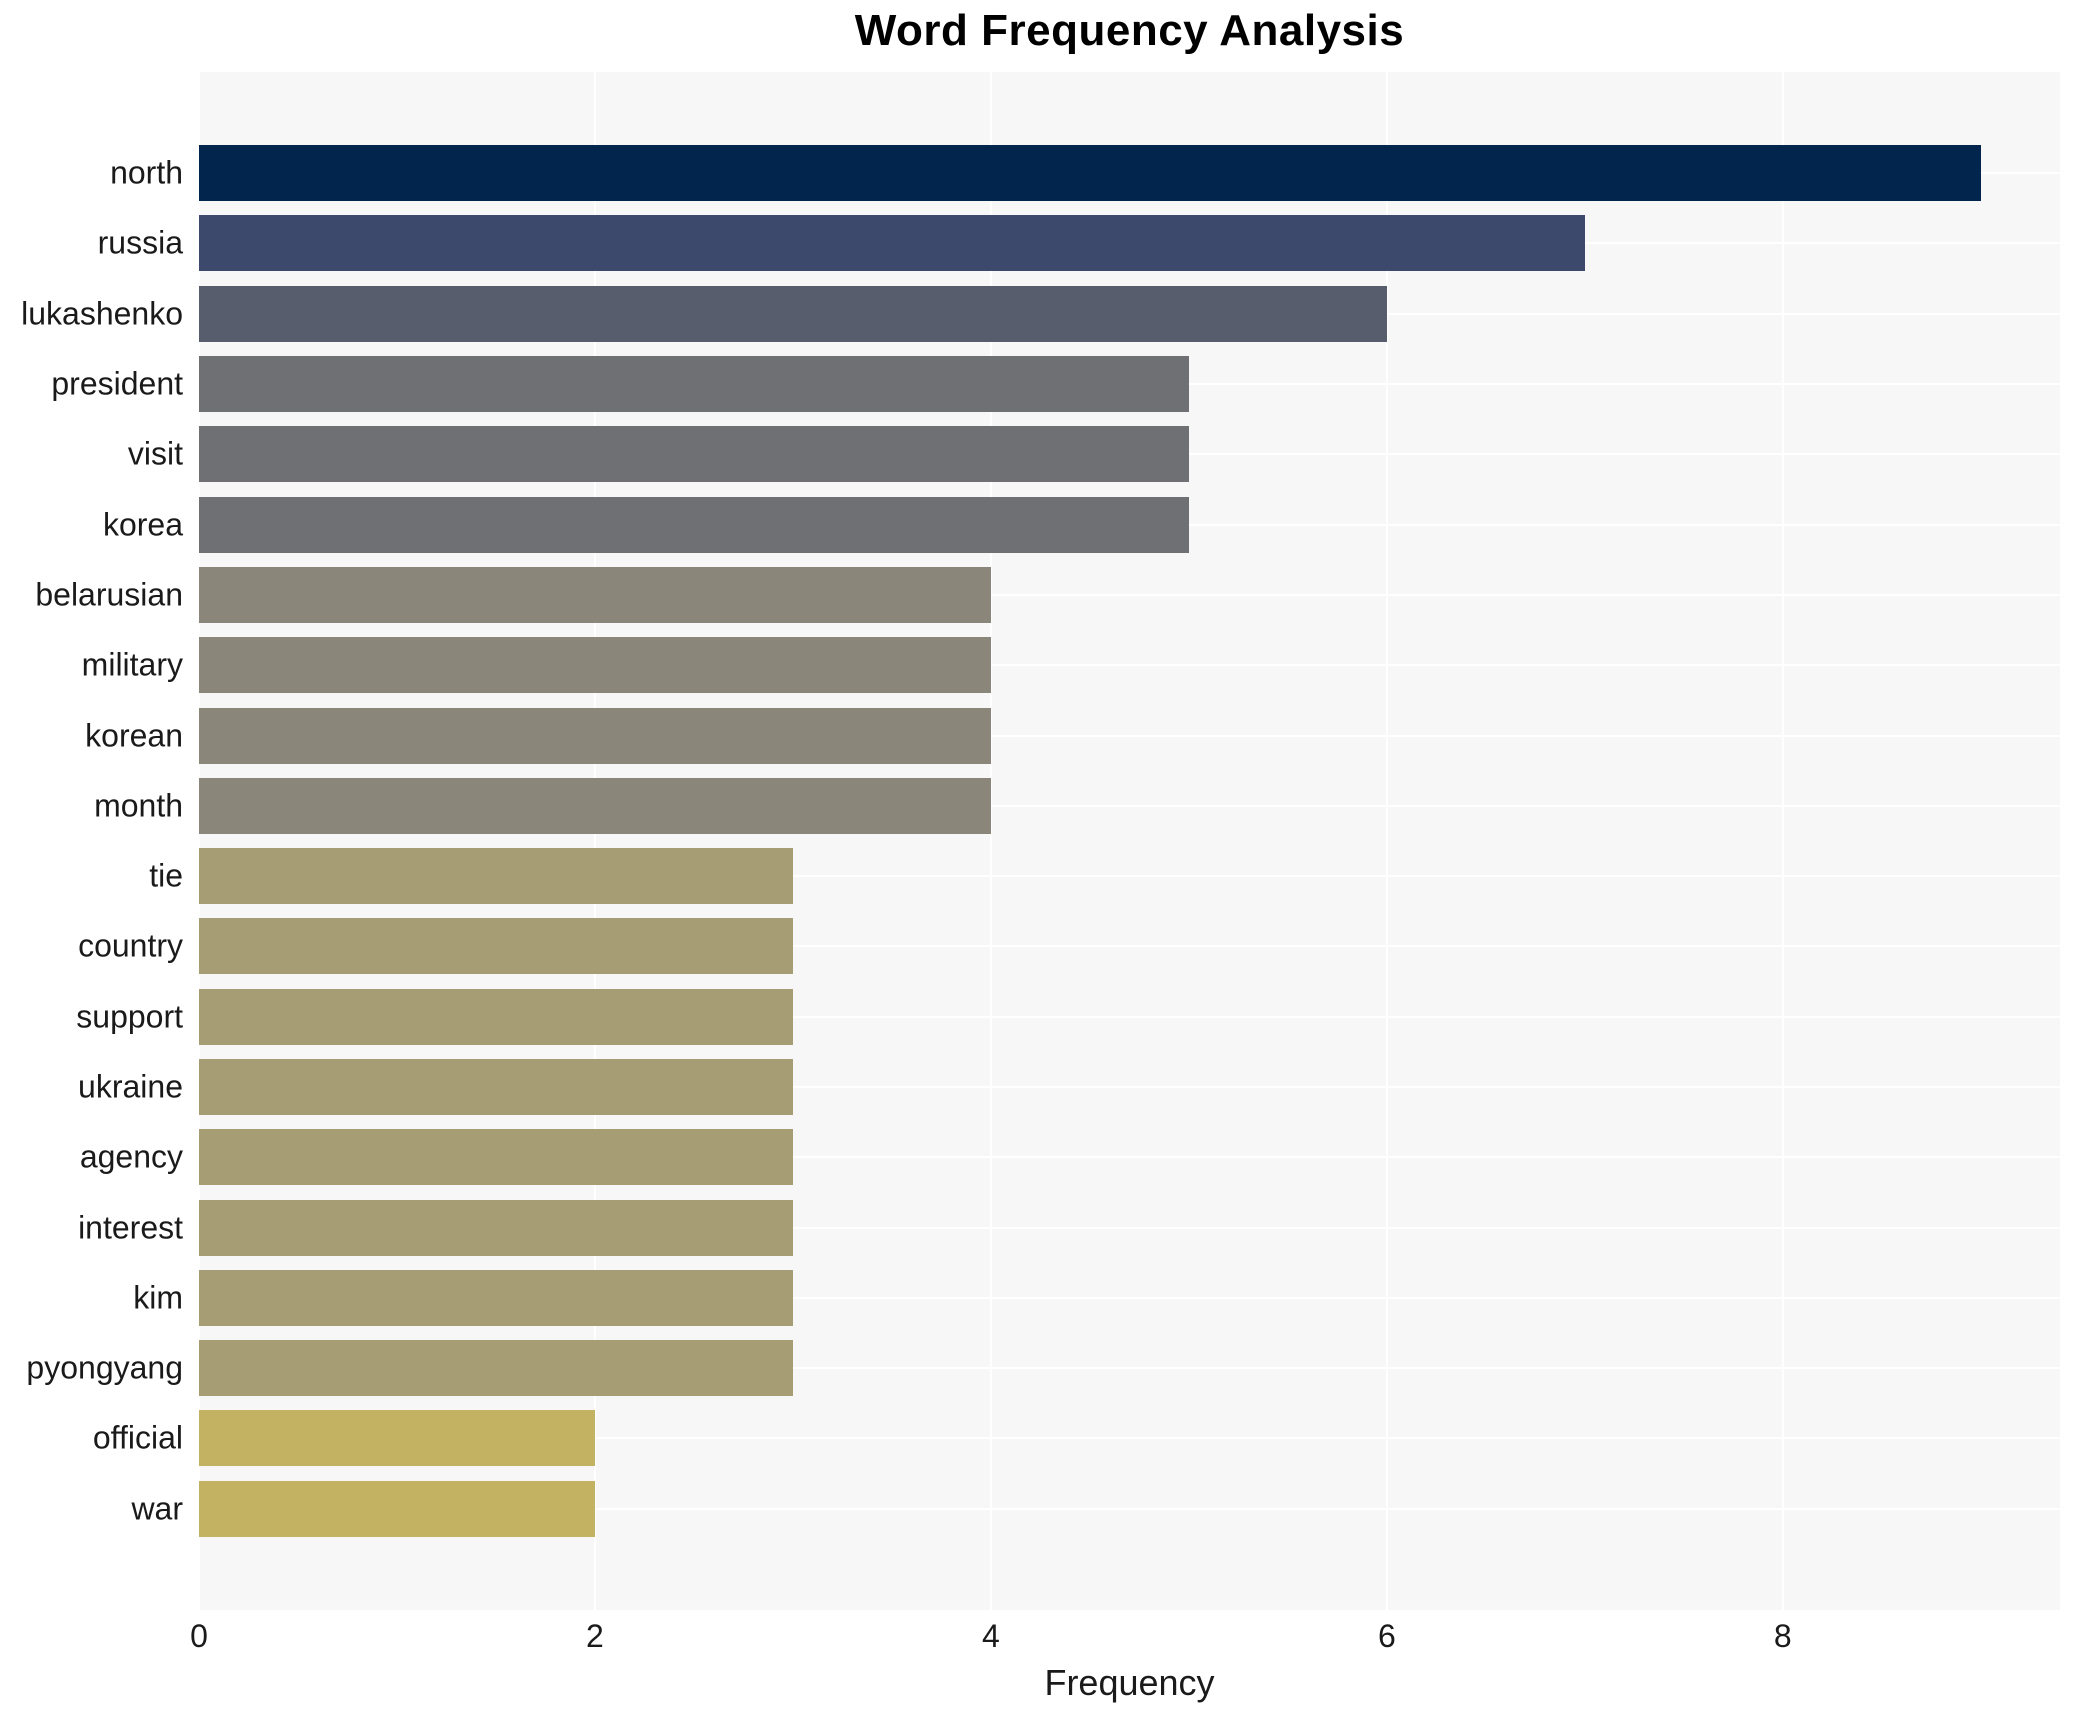  I want to click on bar-row: kim, so click(1096, 1298).